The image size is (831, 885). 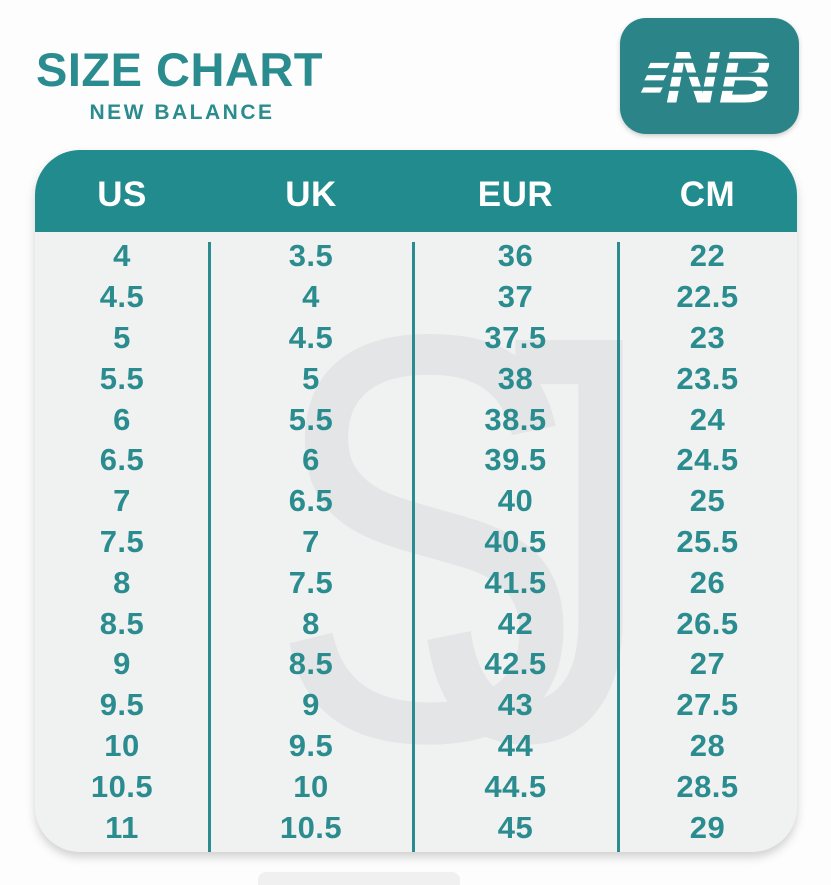 What do you see at coordinates (311, 541) in the screenshot?
I see `size-cell-uk: 7` at bounding box center [311, 541].